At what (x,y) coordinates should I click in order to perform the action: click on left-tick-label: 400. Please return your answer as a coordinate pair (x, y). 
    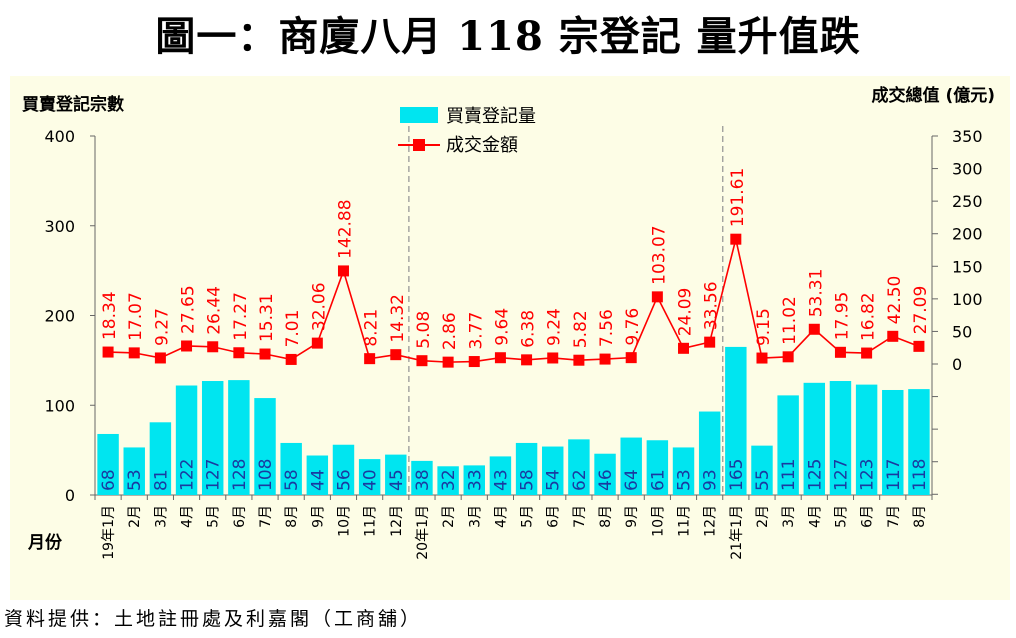
    Looking at the image, I should click on (59, 136).